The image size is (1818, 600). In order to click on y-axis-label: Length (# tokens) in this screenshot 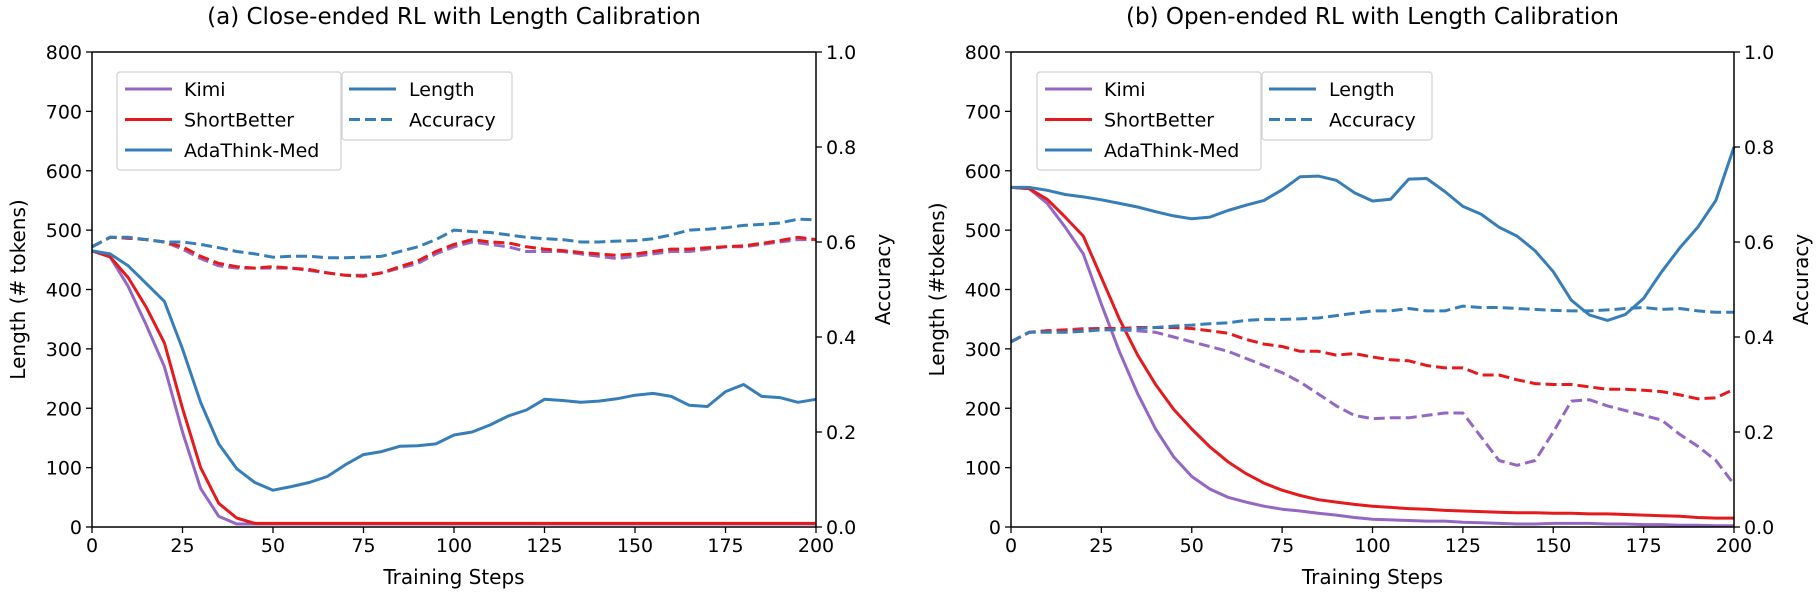, I will do `click(18, 289)`.